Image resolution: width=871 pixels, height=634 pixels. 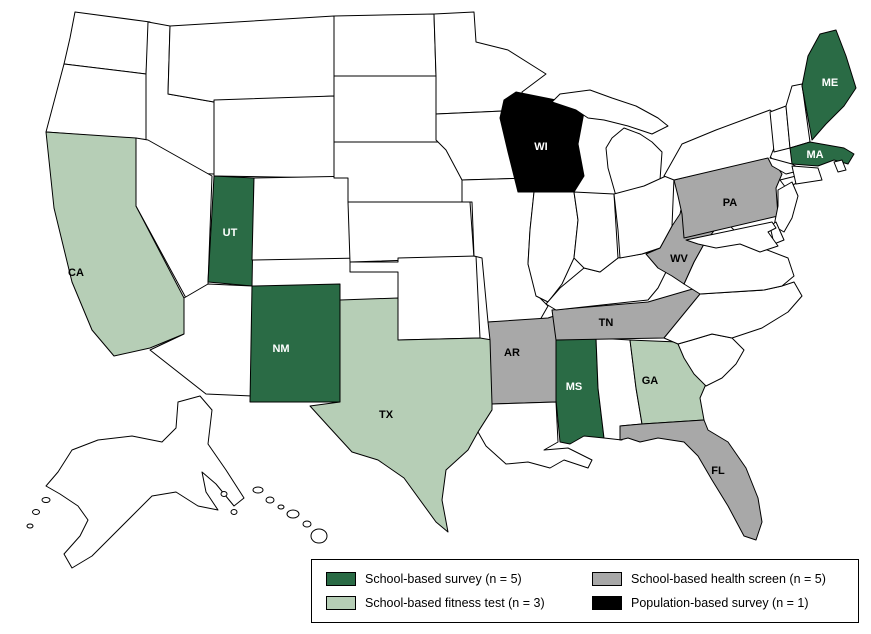 I want to click on state-label-ma: MA, so click(x=814, y=155).